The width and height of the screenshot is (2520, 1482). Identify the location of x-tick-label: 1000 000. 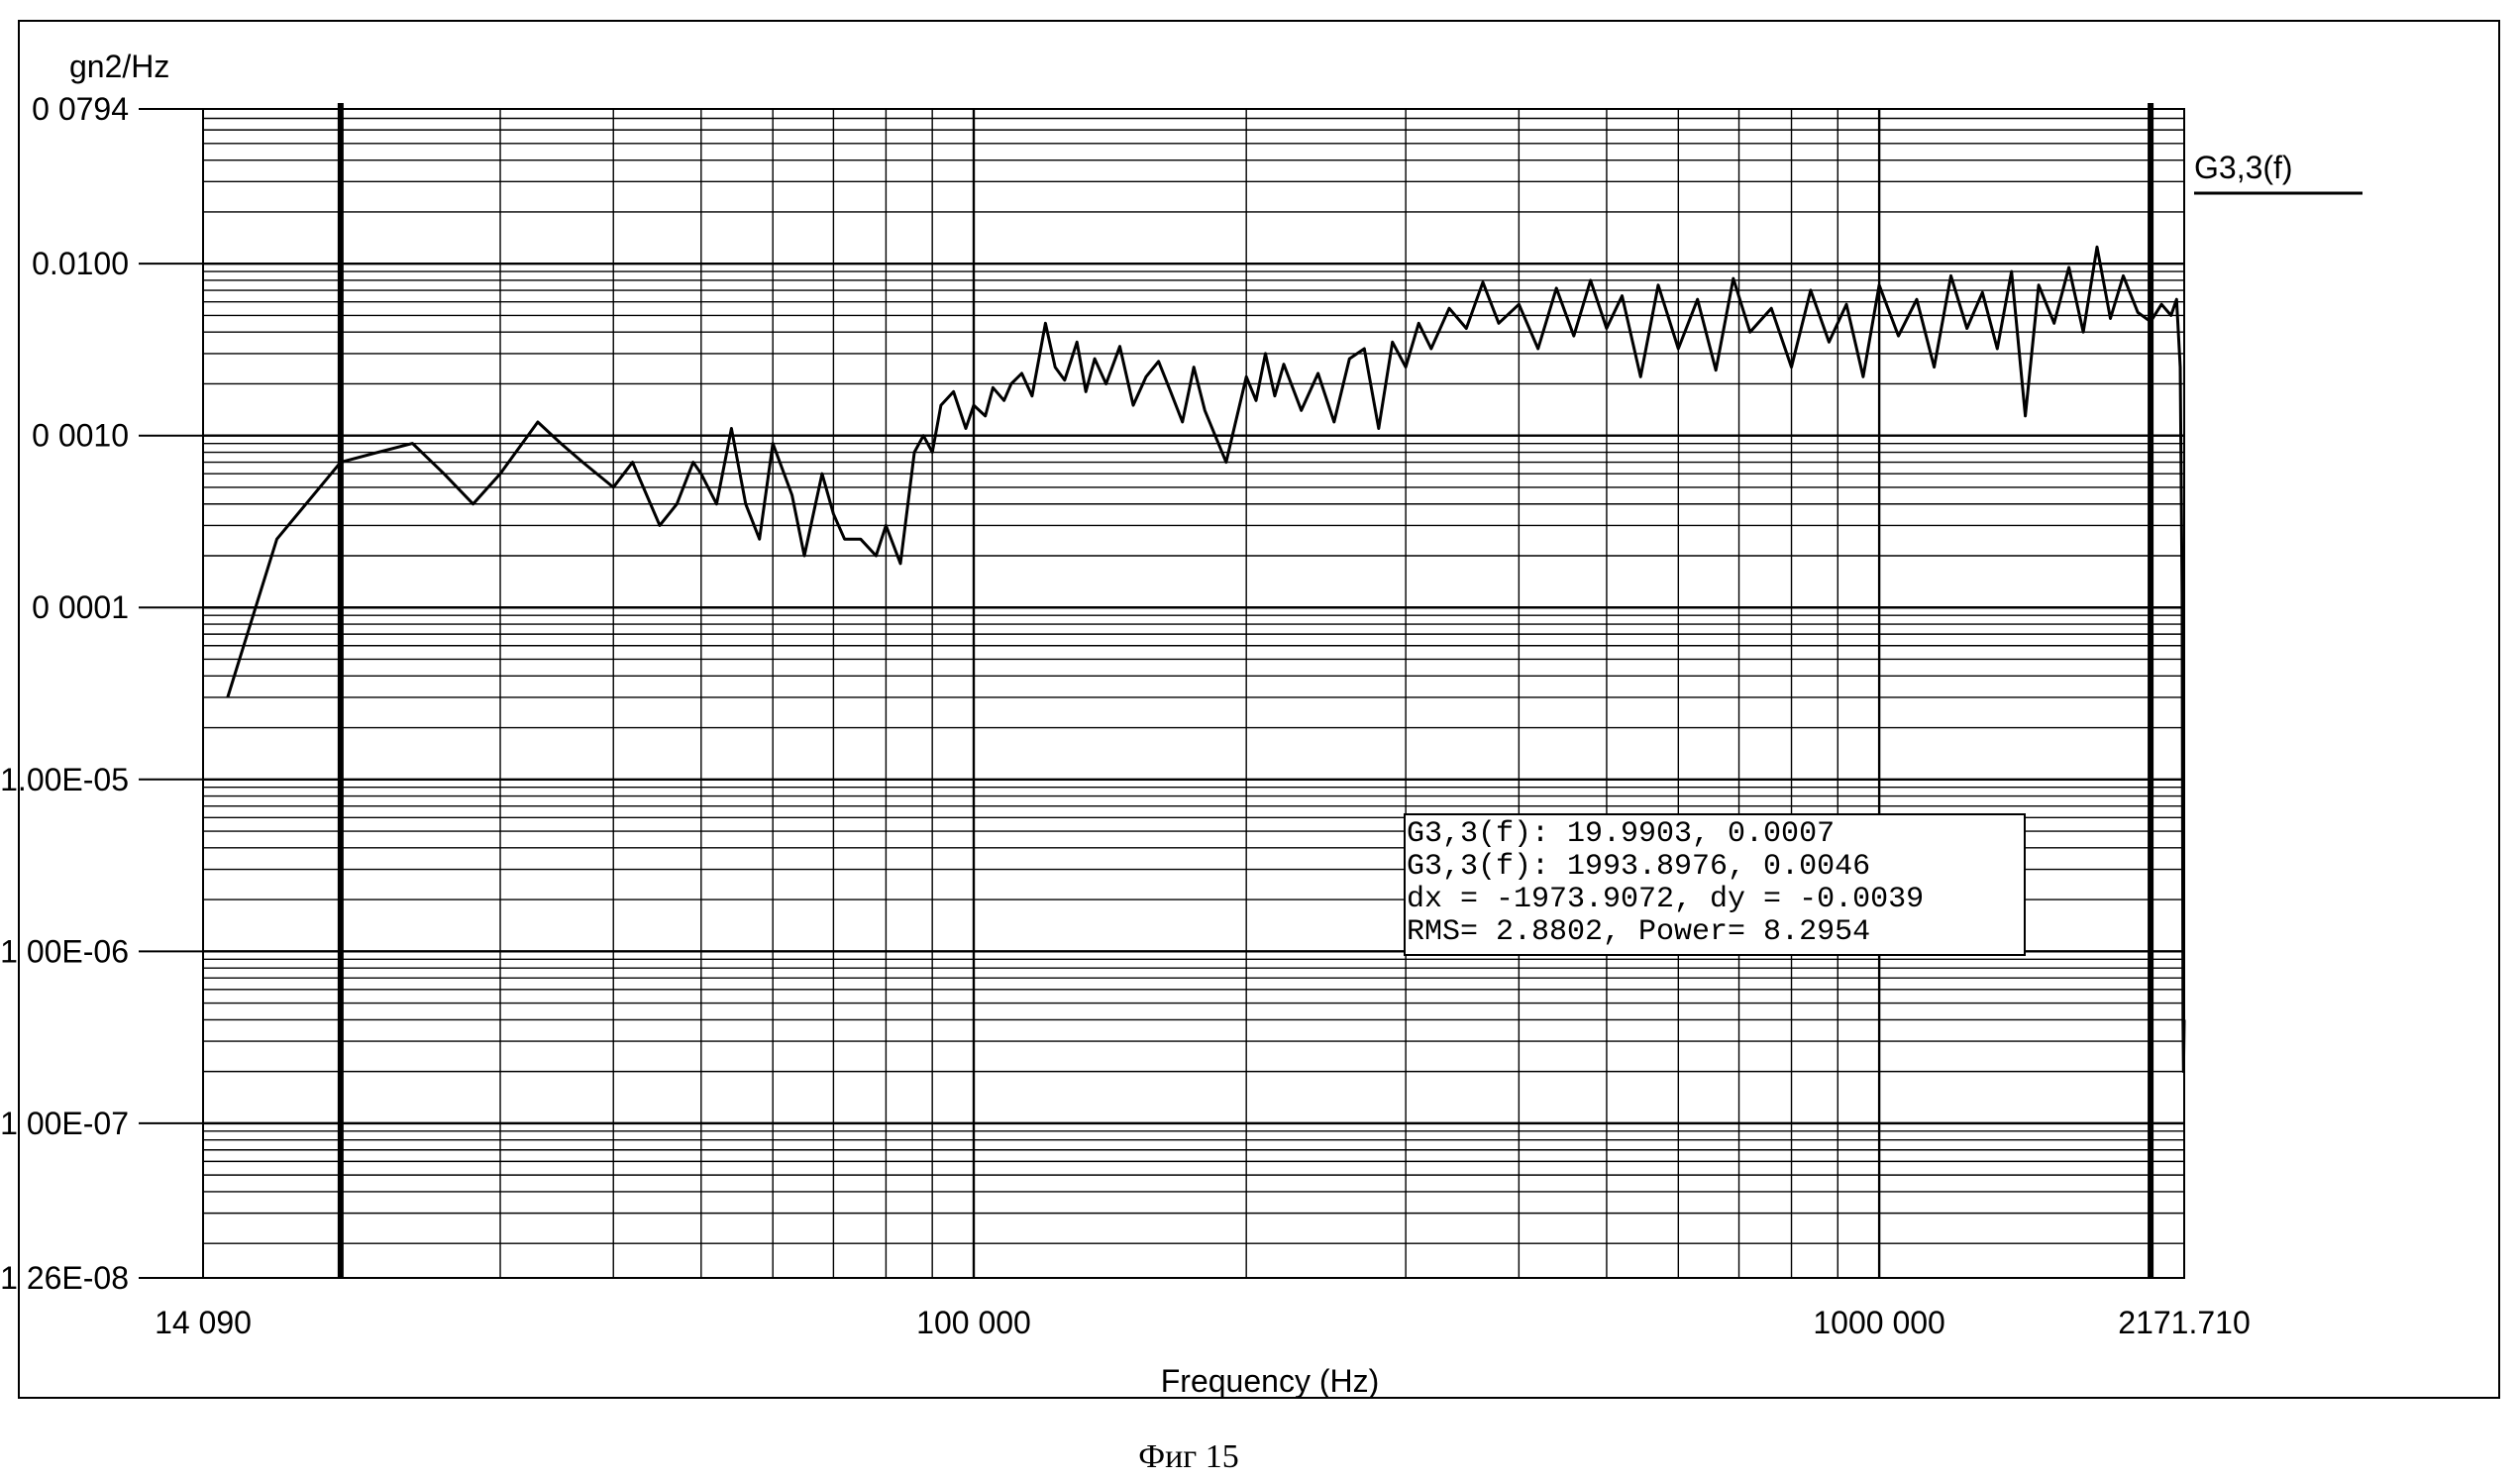
(1878, 1322).